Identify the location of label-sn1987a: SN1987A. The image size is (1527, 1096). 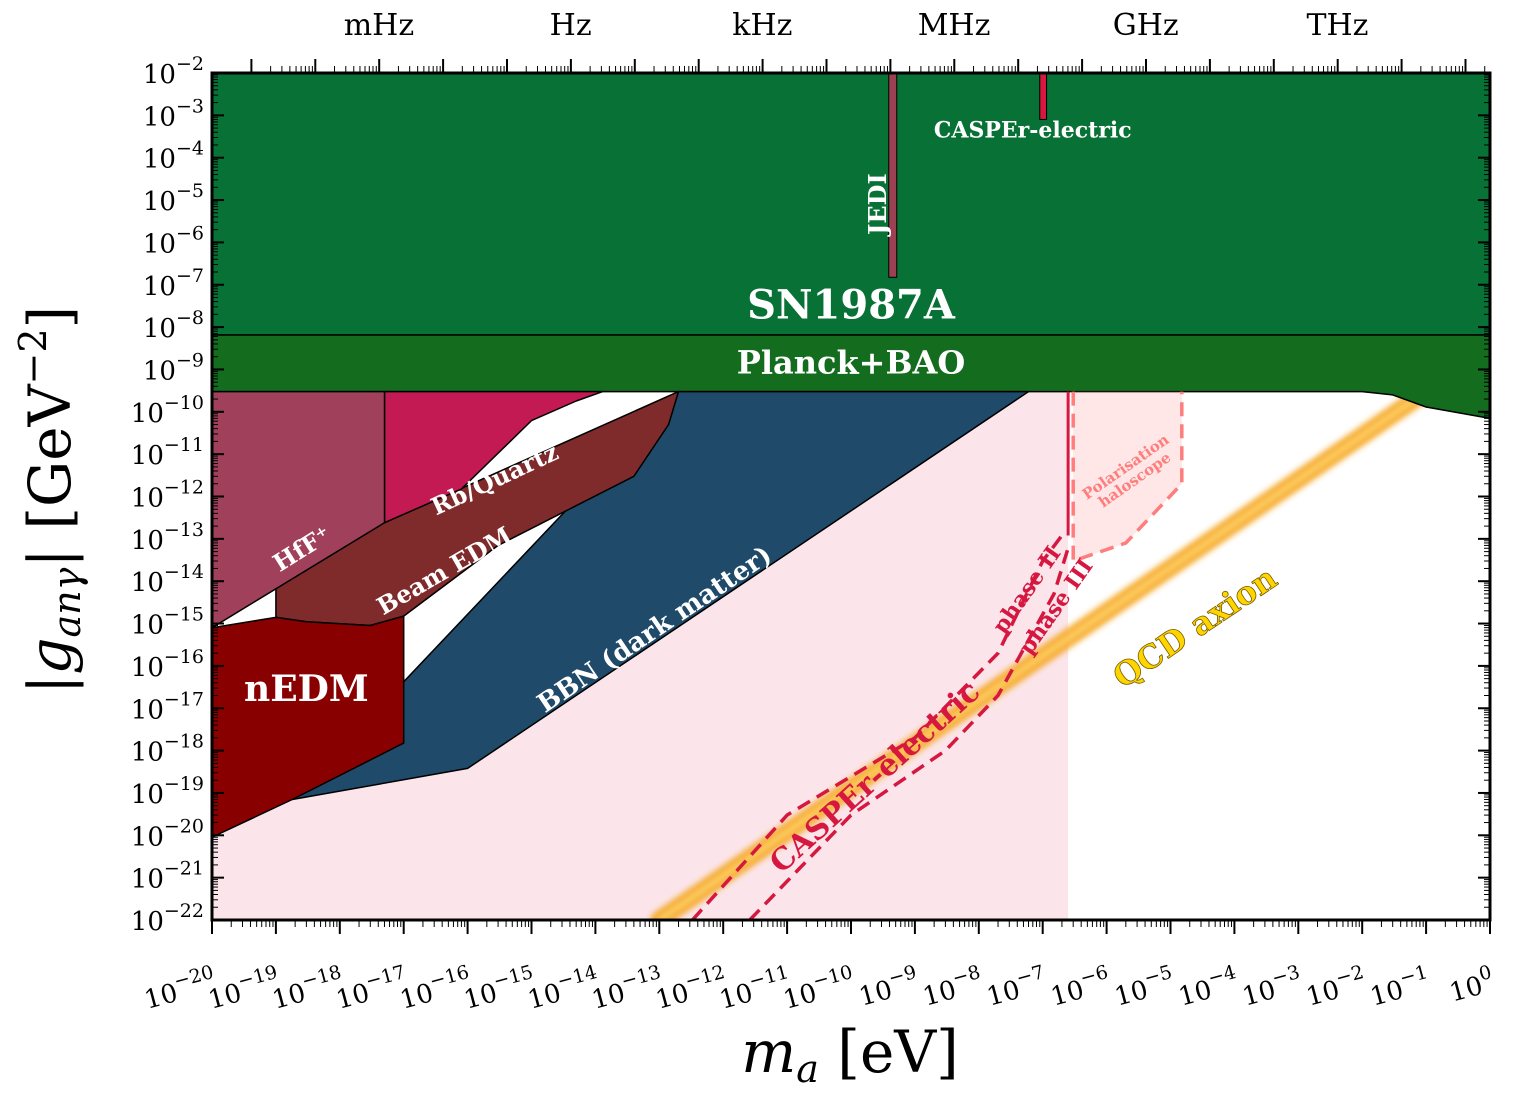
(851, 304).